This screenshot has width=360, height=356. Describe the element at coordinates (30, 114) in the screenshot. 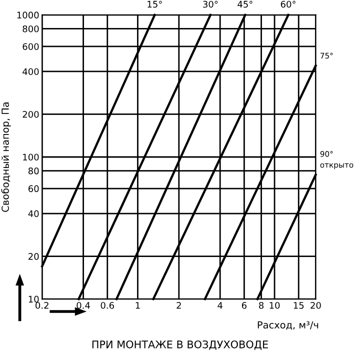

I see `y-tick-label: 200` at that location.